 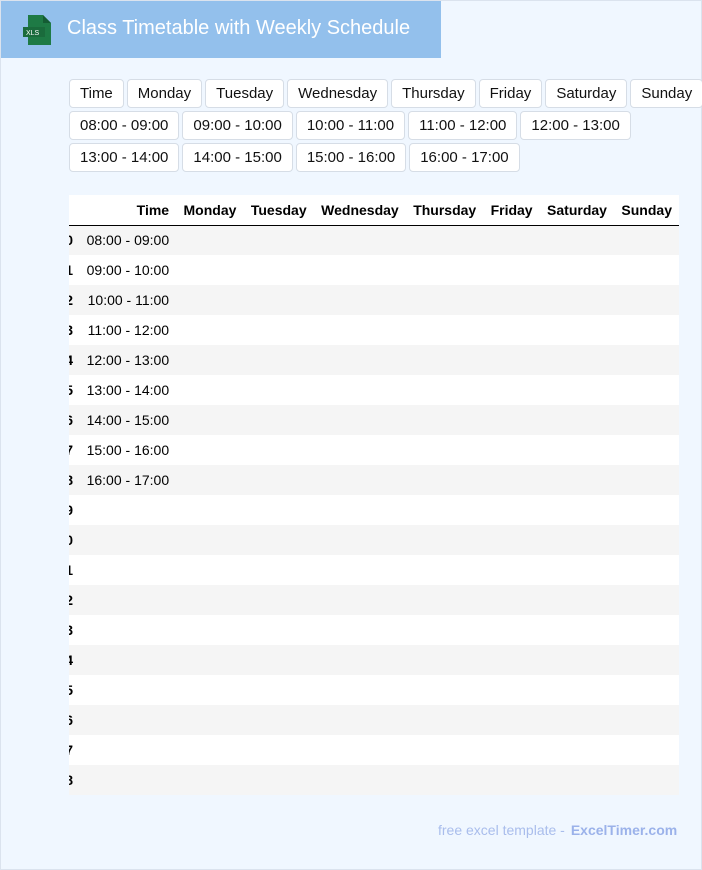 I want to click on time-slot-button: 09:00 - 10:00, so click(x=237, y=125).